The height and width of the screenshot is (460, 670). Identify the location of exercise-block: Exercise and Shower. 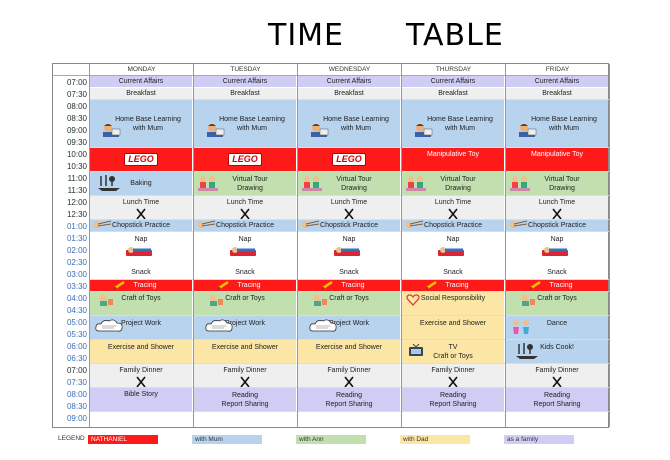
(141, 351).